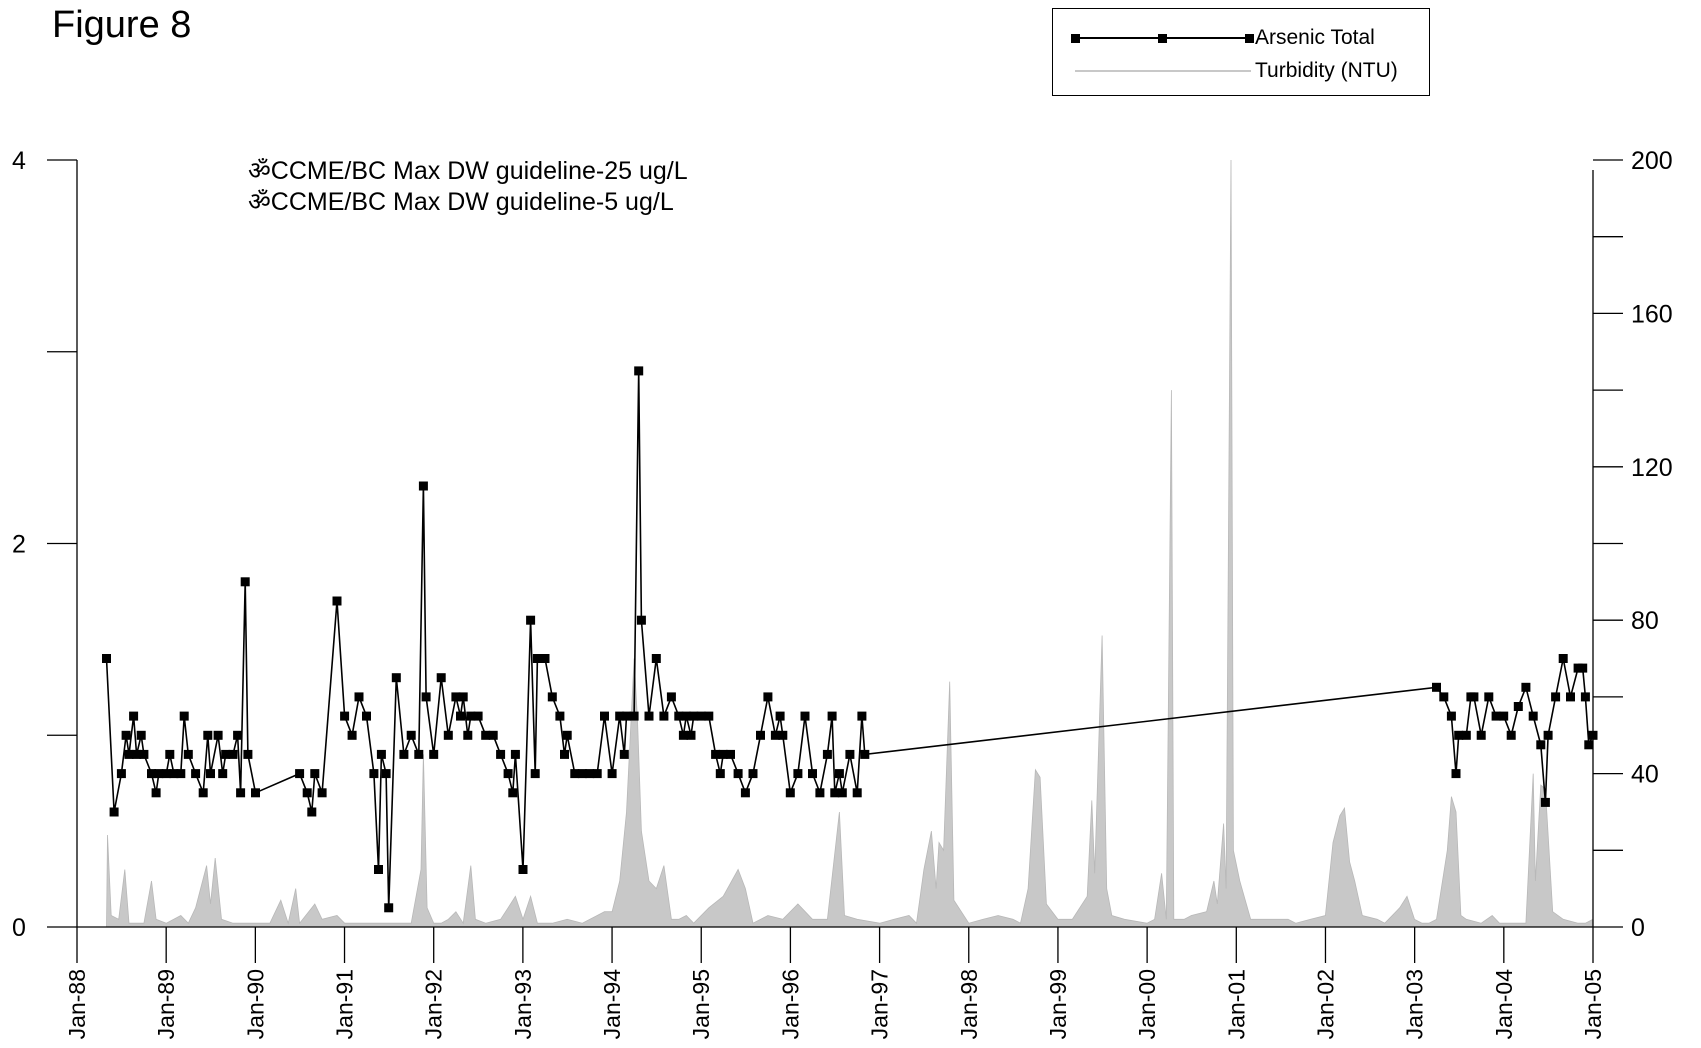  What do you see at coordinates (1241, 70) in the screenshot?
I see `legend-item-turbidity: Turbidity (NTU)` at bounding box center [1241, 70].